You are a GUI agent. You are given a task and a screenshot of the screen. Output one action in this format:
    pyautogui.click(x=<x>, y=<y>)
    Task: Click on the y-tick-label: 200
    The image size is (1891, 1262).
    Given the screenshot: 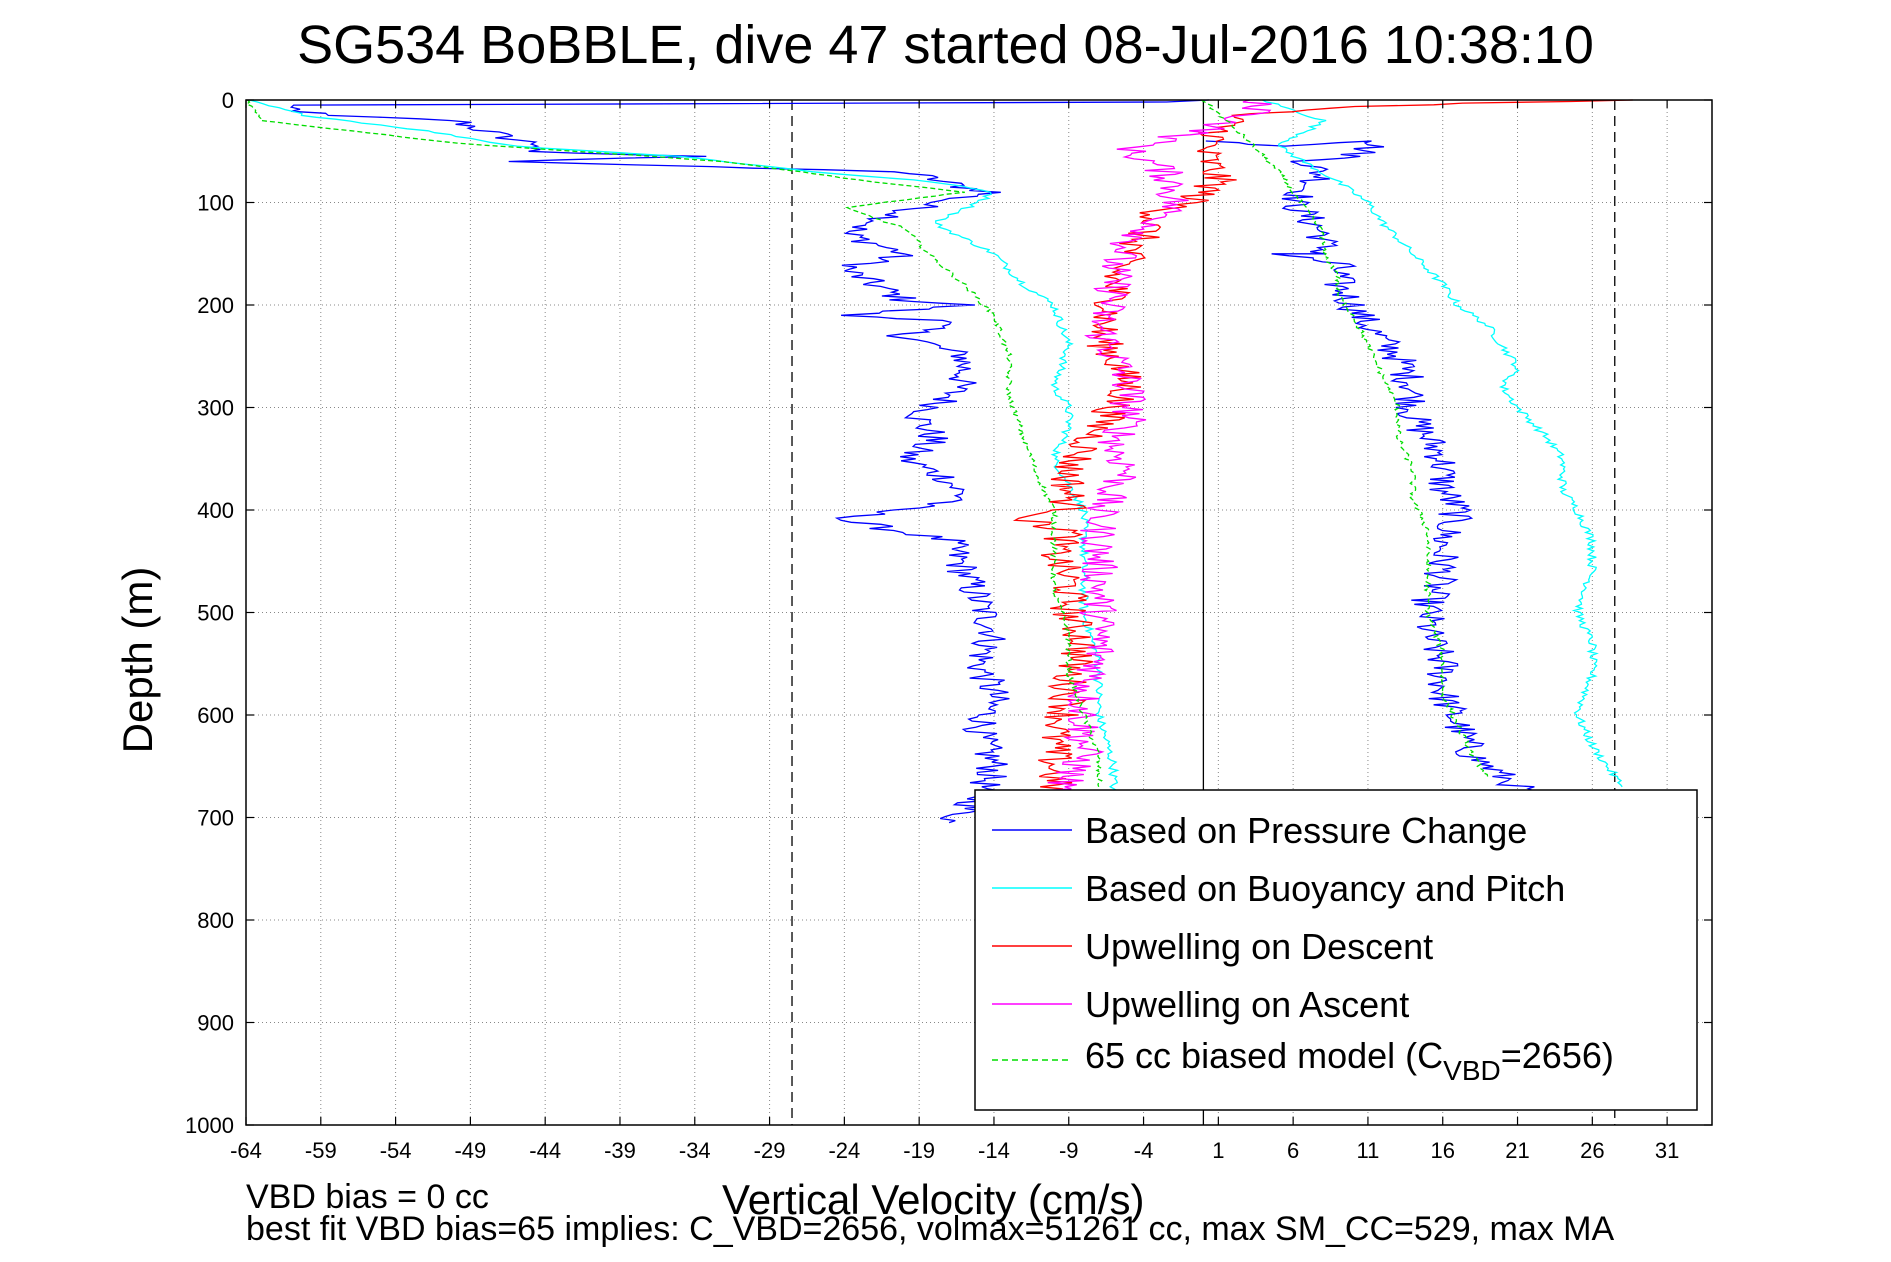 What is the action you would take?
    pyautogui.click(x=215, y=305)
    